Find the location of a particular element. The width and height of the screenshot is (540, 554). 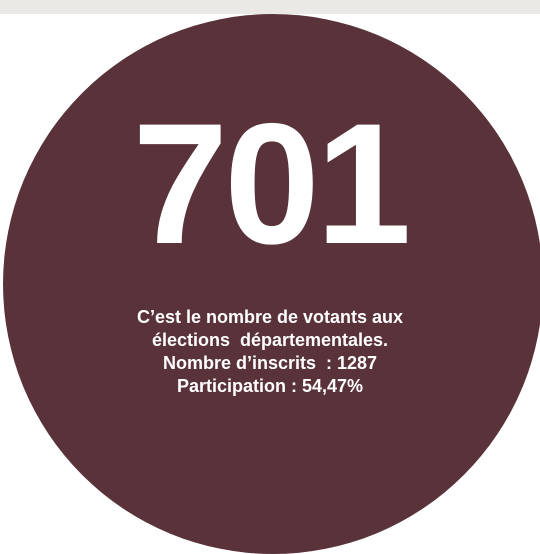

caption-line-elections: élections départementales. is located at coordinates (270, 340).